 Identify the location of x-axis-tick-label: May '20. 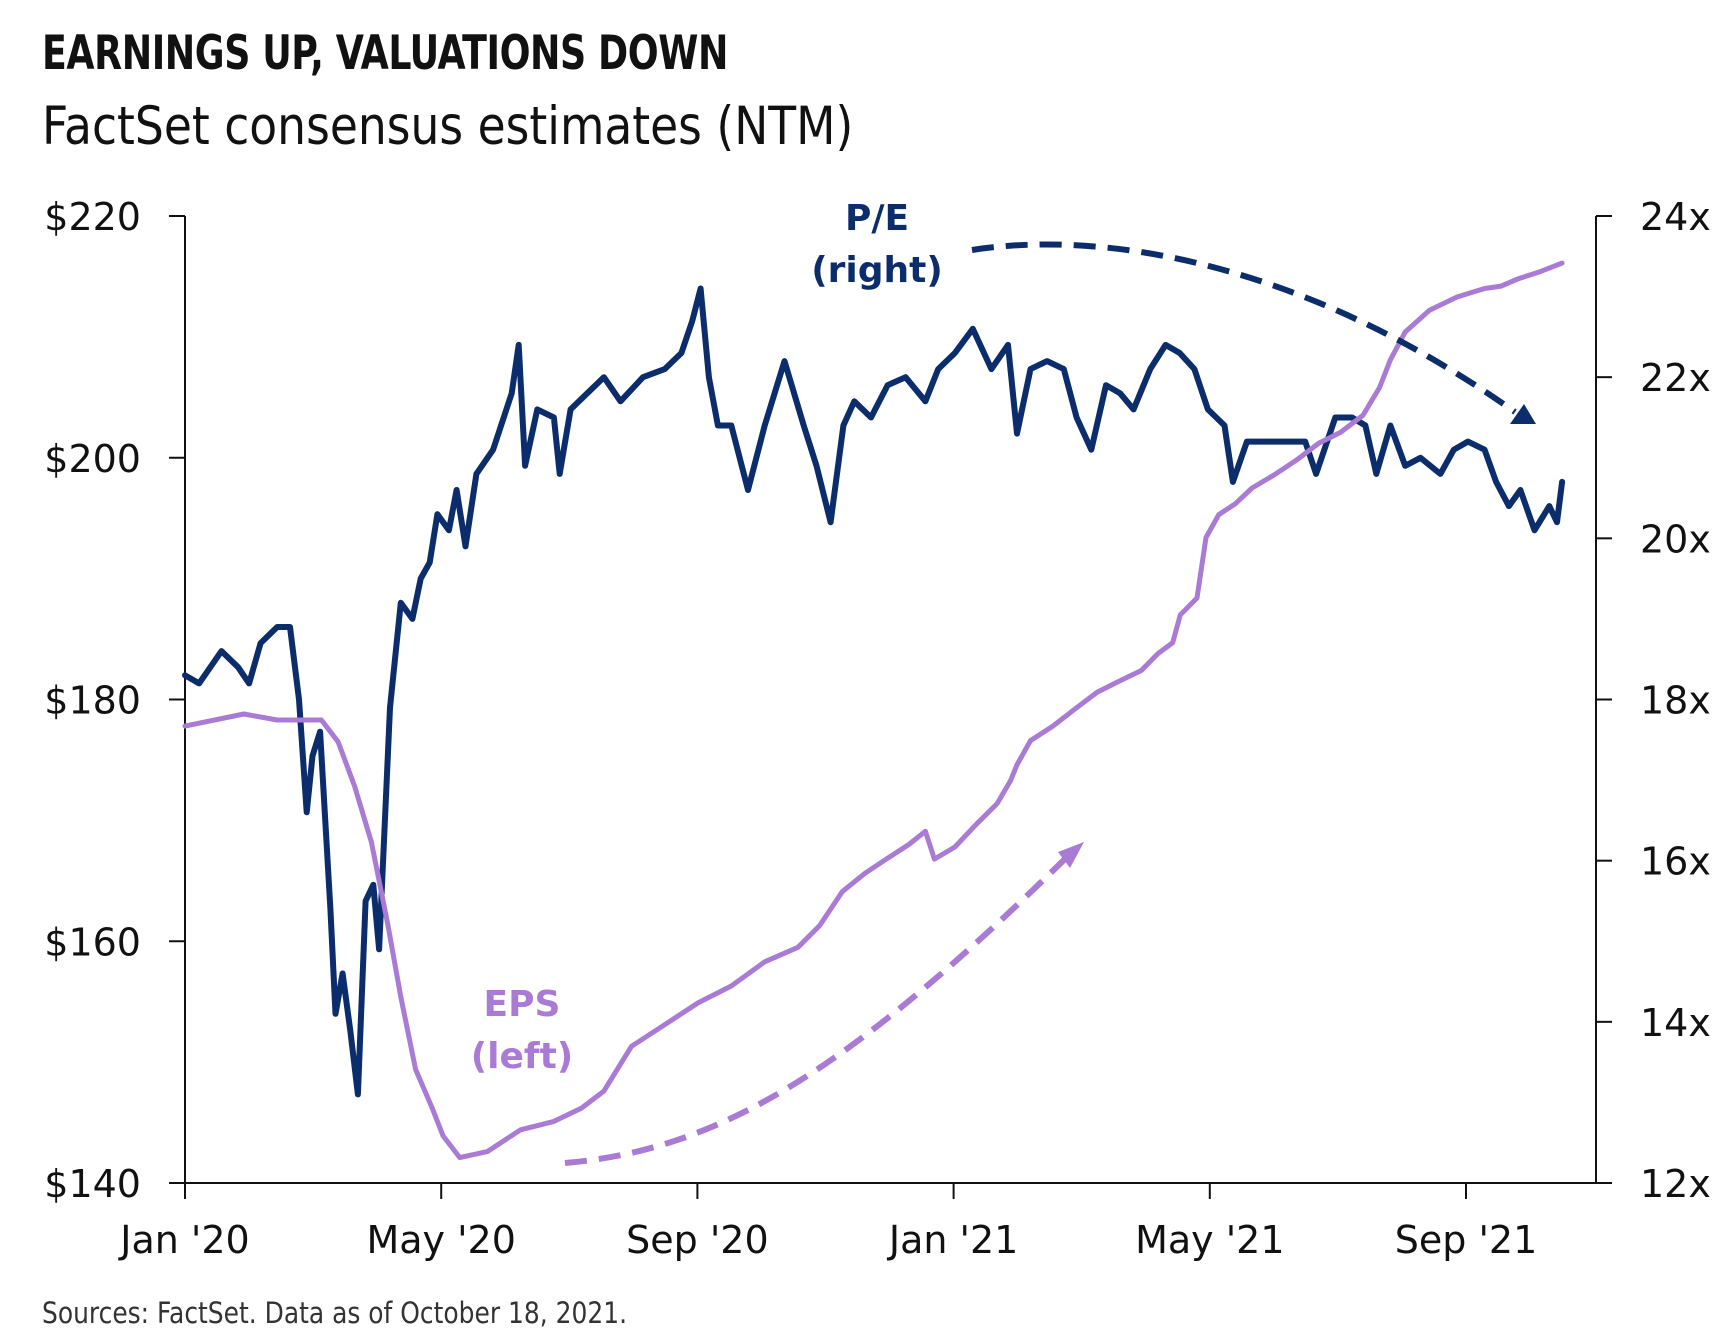
(440, 1240).